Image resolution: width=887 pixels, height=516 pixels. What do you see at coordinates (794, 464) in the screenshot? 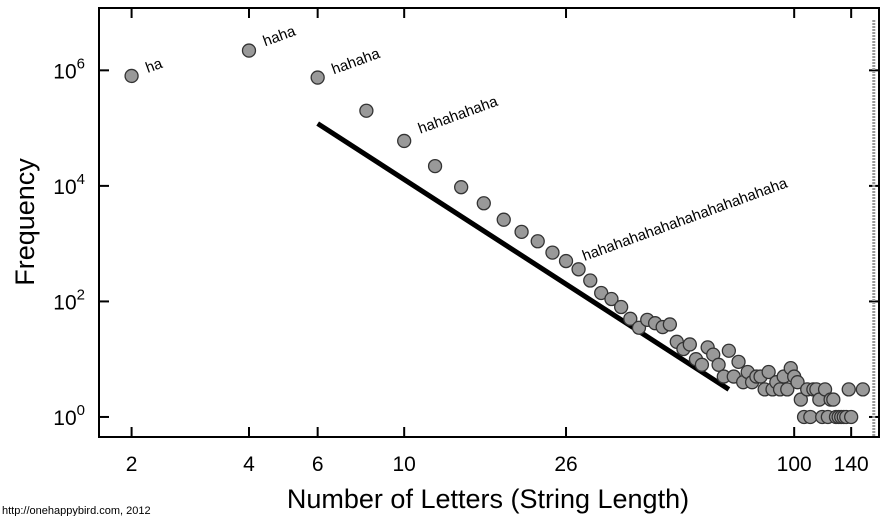
I see `x-tick-label: 100` at bounding box center [794, 464].